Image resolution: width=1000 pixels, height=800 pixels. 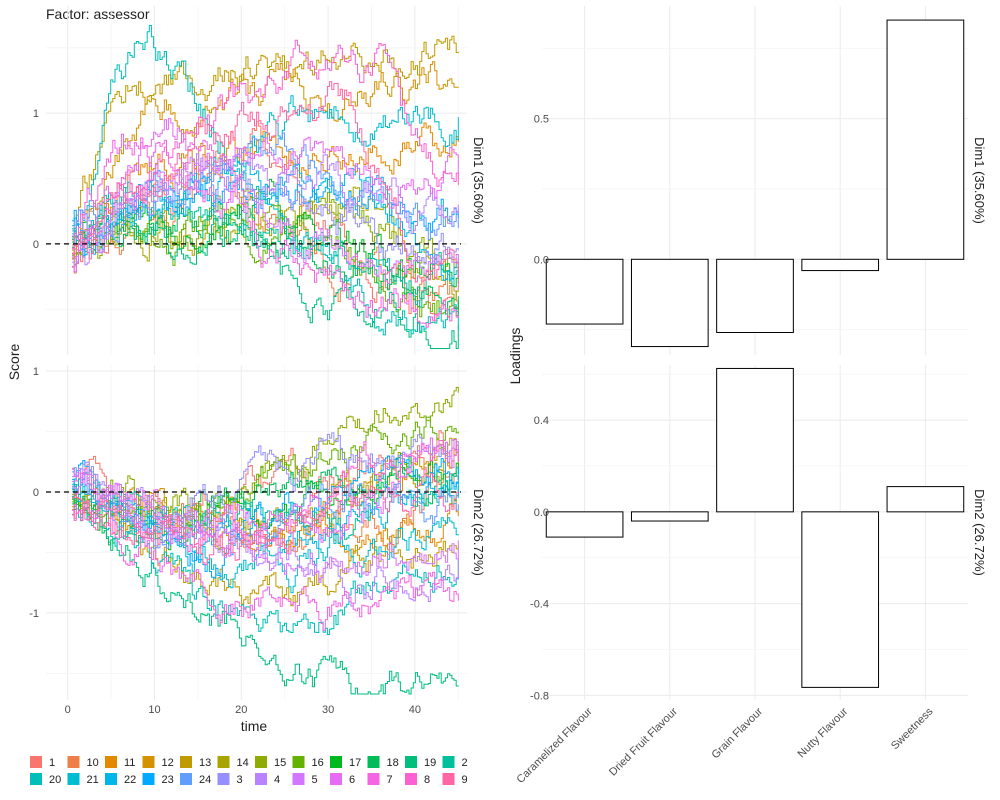 I want to click on series-lines, so click(x=265, y=540).